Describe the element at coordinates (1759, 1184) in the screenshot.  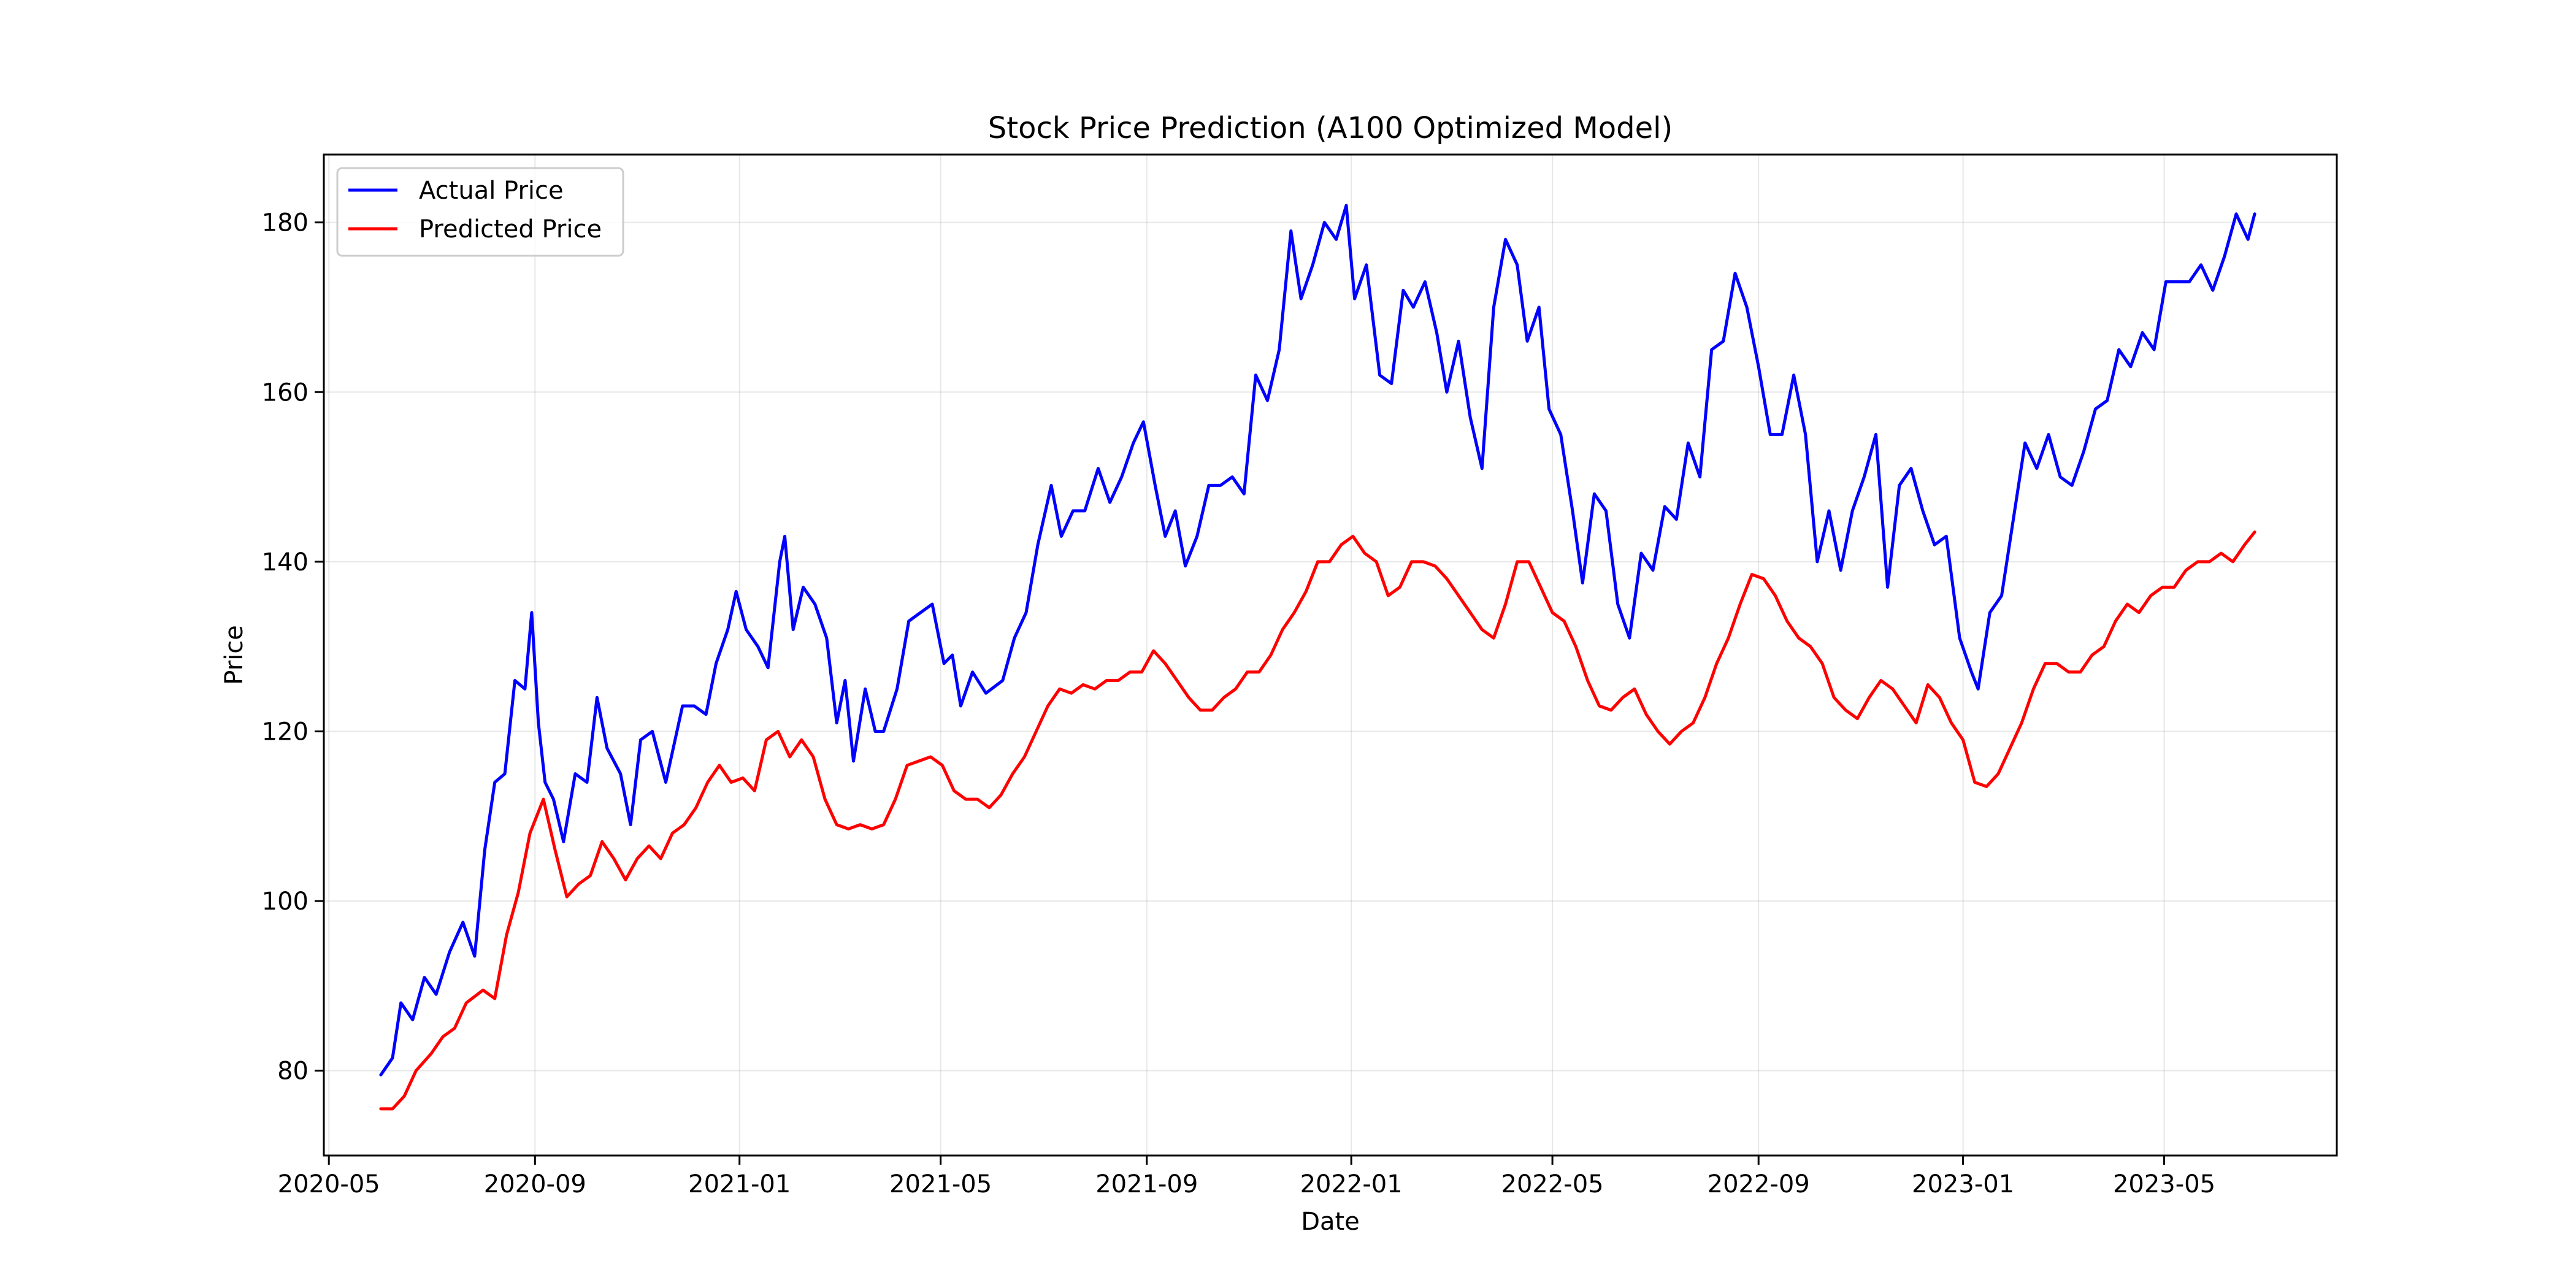
I see `x-tick-label: 2022-09` at that location.